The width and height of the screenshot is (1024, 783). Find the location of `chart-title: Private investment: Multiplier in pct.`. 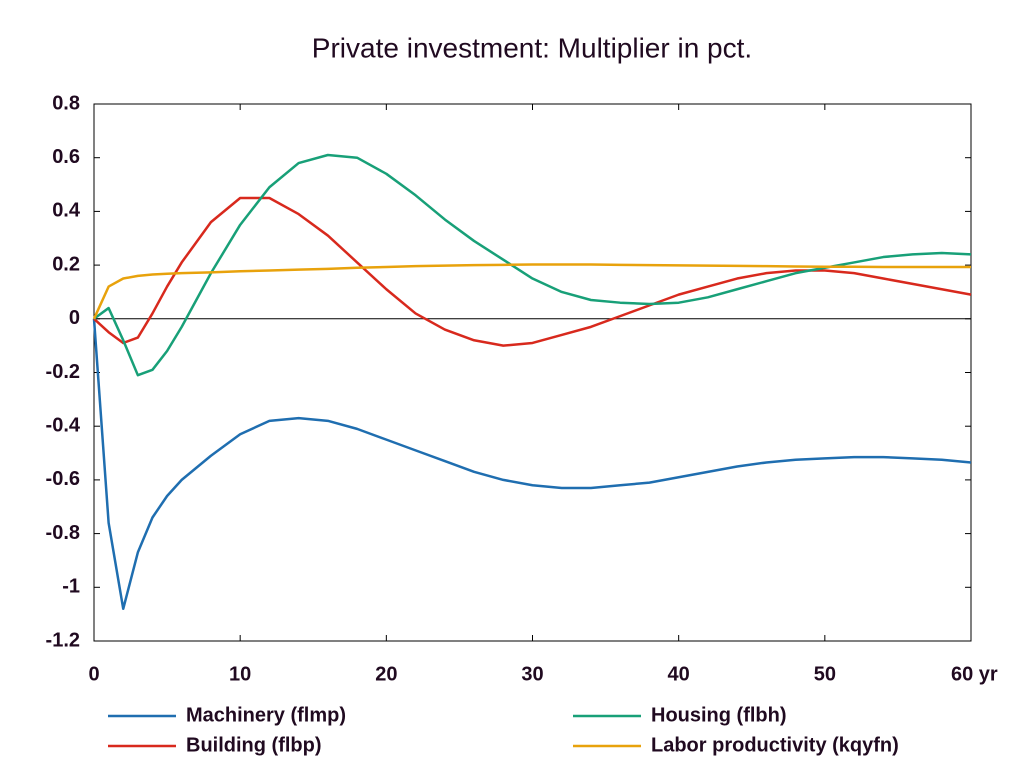

chart-title: Private investment: Multiplier in pct. is located at coordinates (532, 47).